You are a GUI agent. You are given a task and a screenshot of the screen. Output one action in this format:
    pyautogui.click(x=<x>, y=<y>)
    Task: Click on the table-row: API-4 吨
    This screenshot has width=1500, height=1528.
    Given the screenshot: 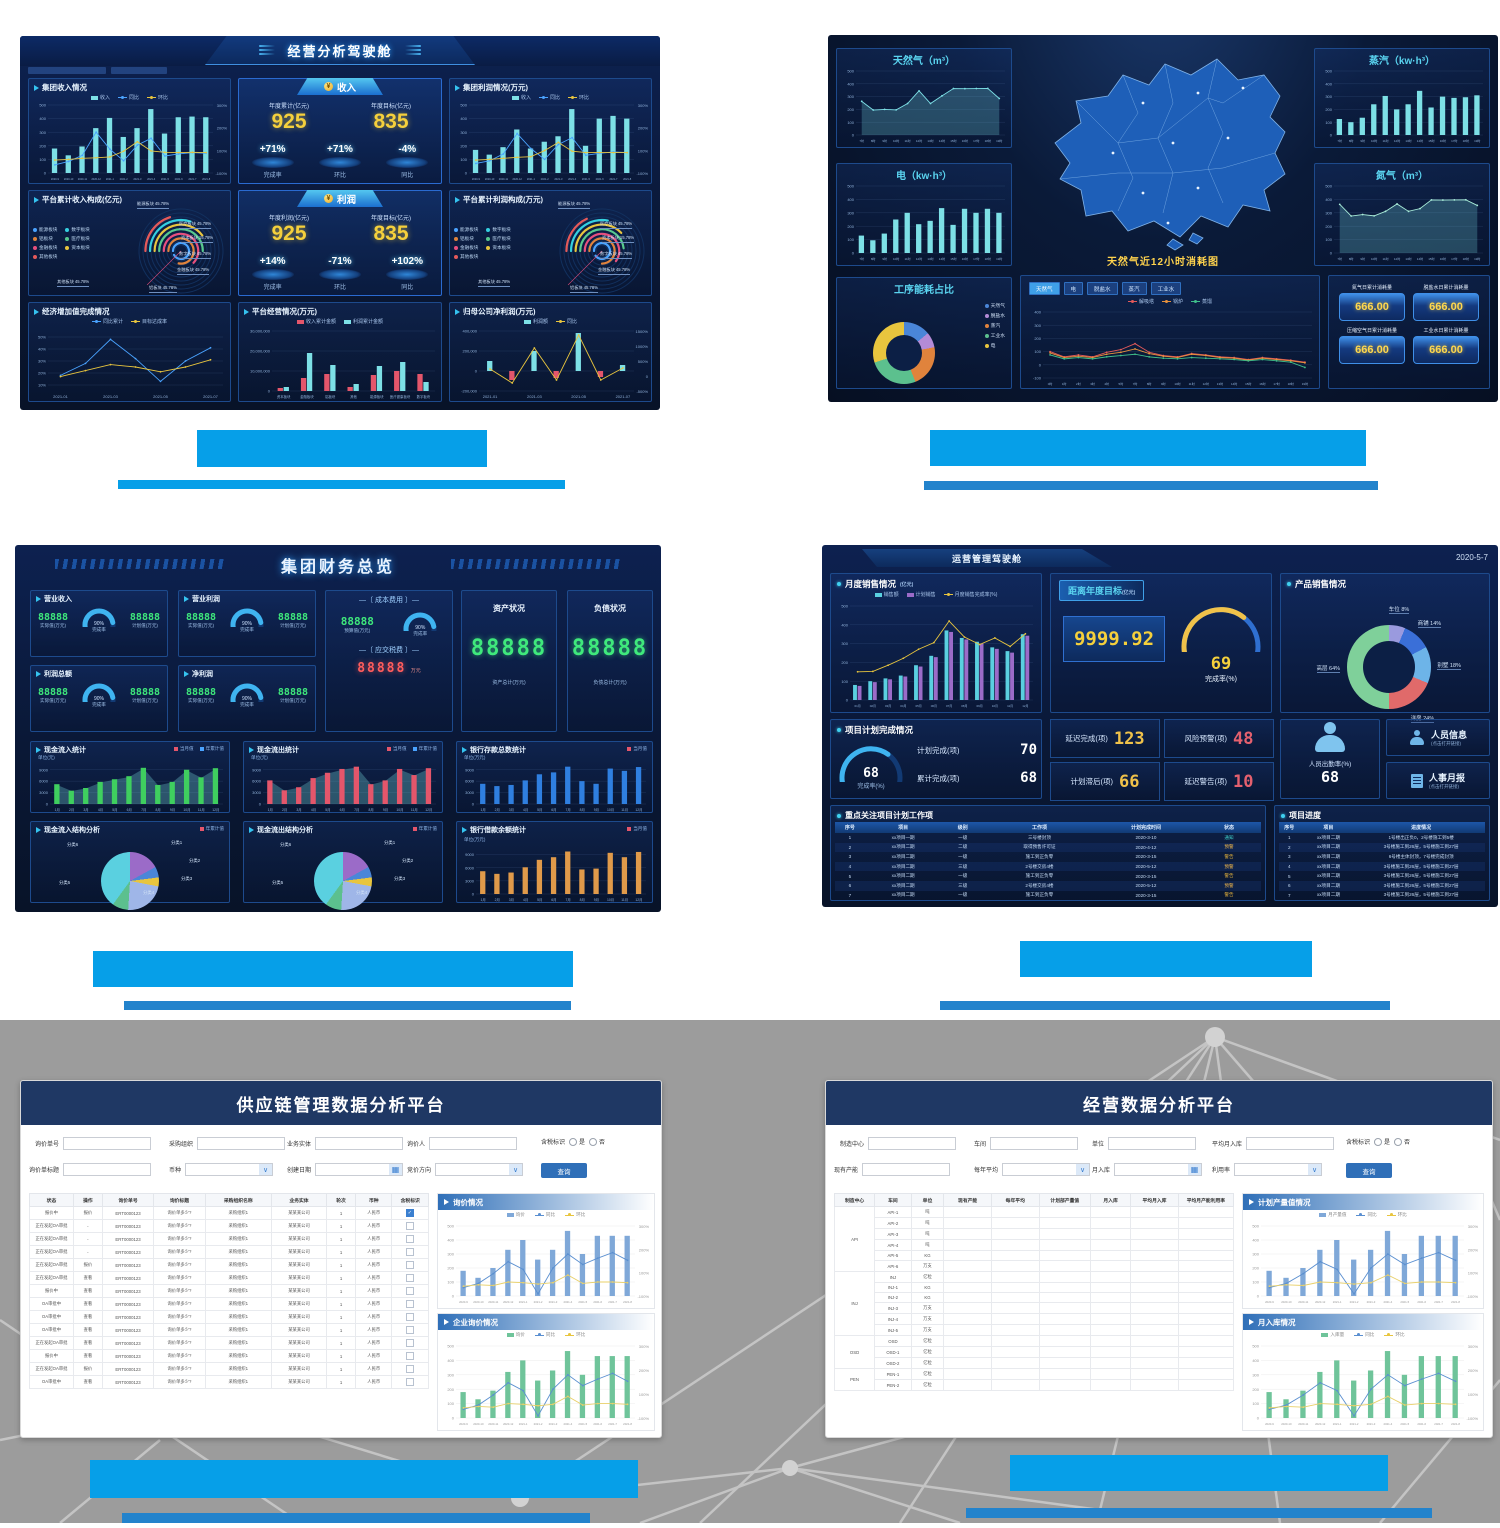 What is the action you would take?
    pyautogui.click(x=1035, y=1245)
    